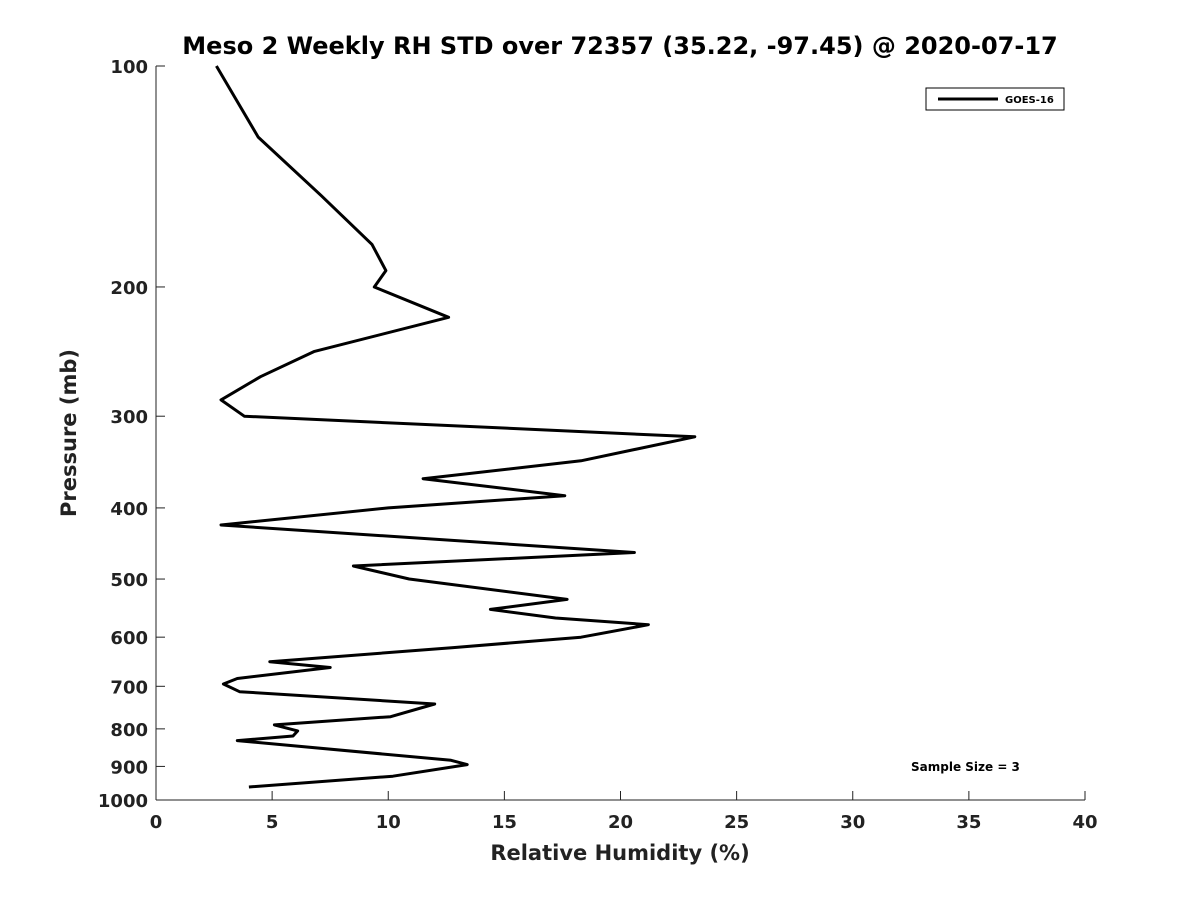 The height and width of the screenshot is (900, 1200). Describe the element at coordinates (156, 822) in the screenshot. I see `x-tick-label: 0` at that location.